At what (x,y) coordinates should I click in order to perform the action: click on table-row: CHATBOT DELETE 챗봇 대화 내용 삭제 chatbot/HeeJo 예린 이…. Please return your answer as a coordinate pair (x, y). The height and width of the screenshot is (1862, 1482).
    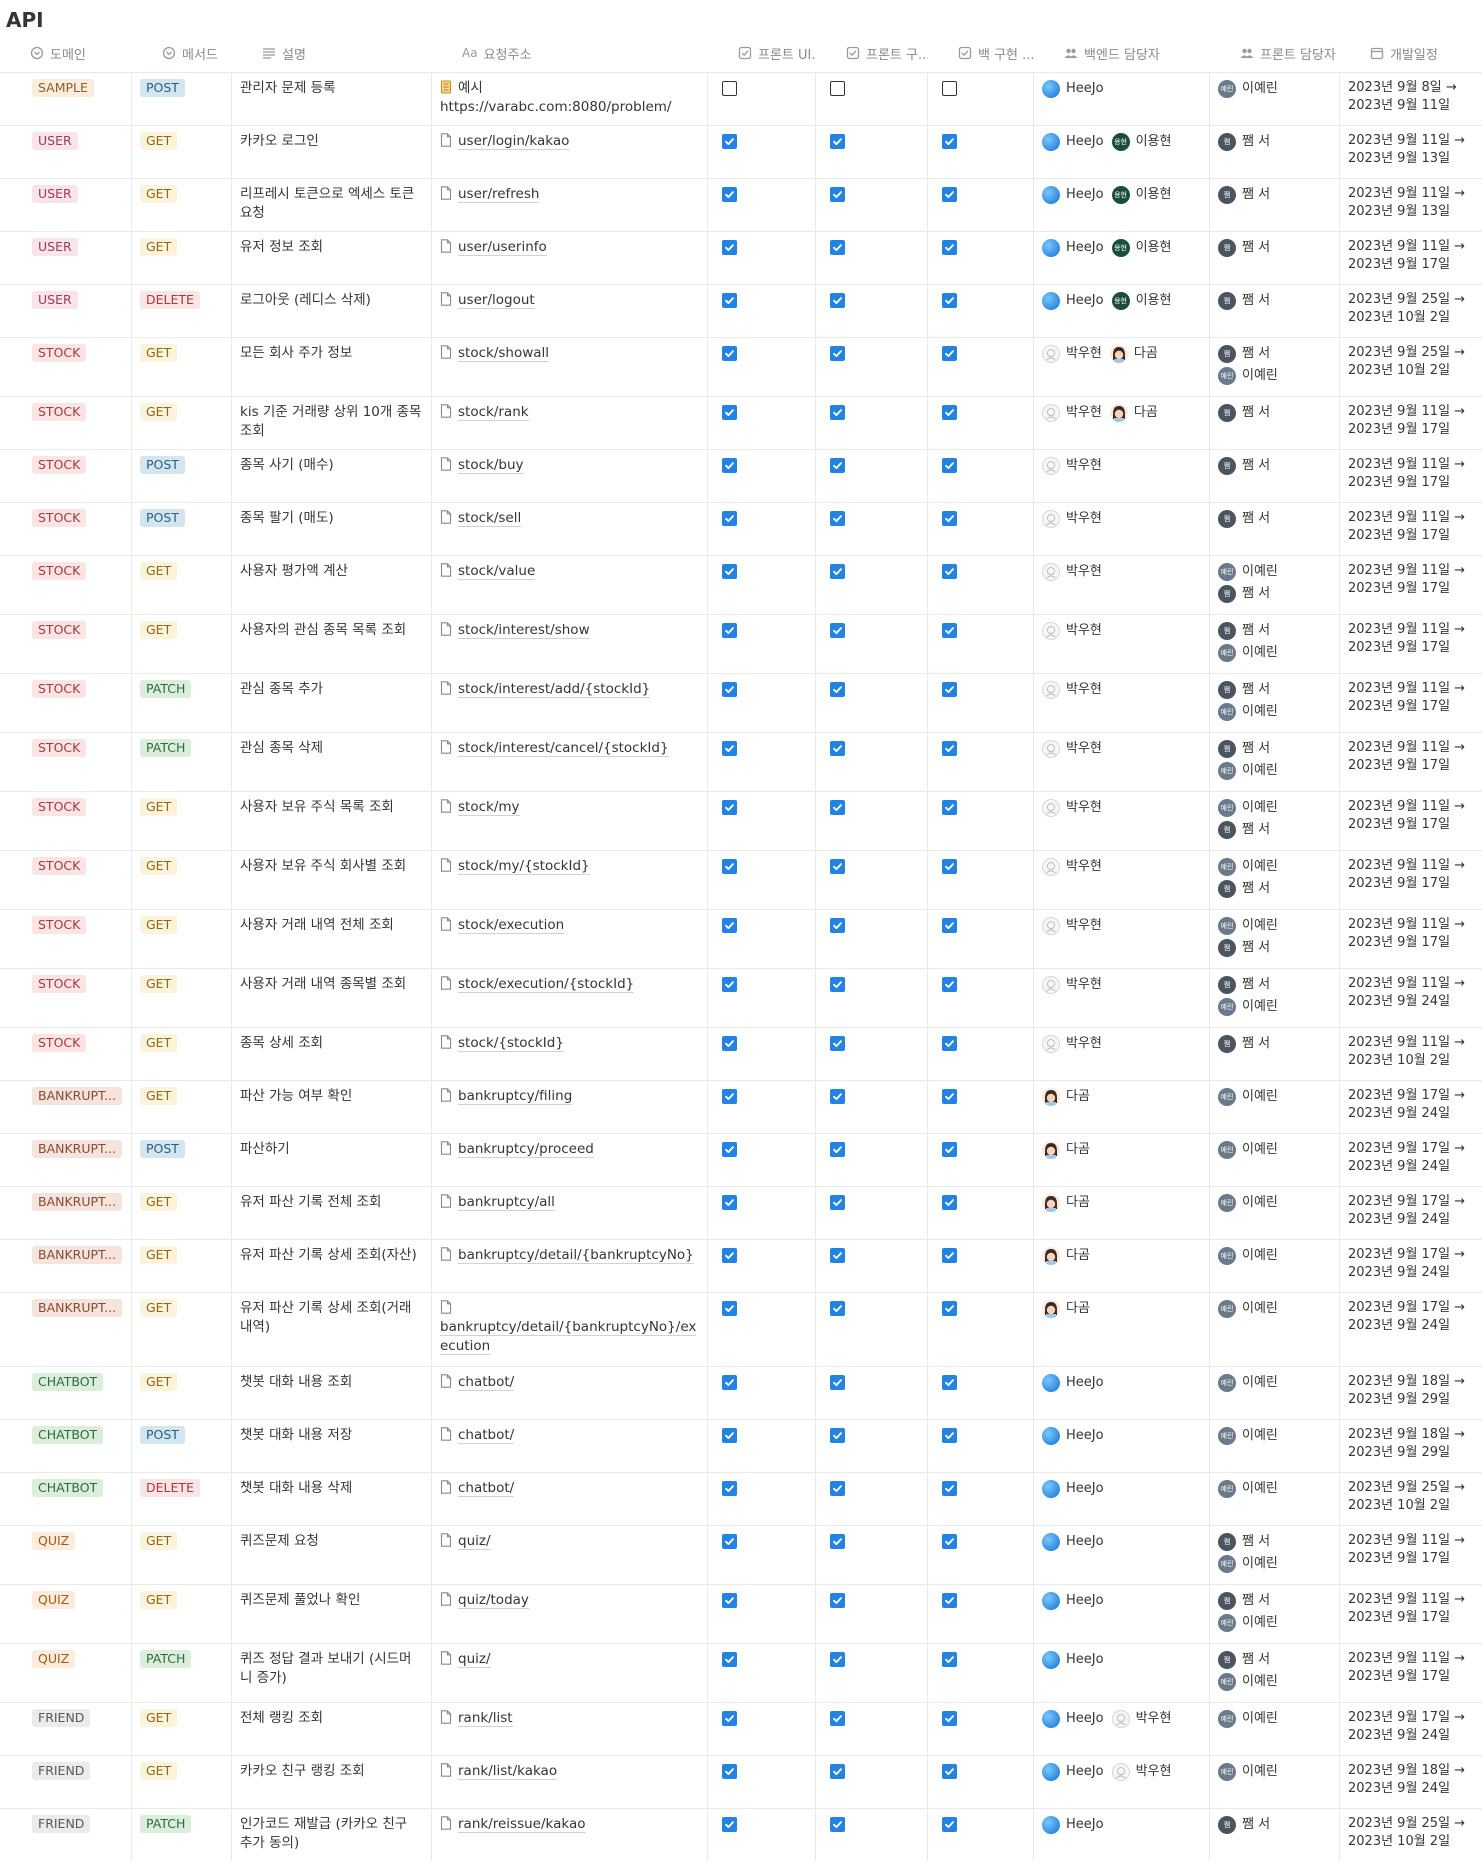
    Looking at the image, I should click on (741, 1498).